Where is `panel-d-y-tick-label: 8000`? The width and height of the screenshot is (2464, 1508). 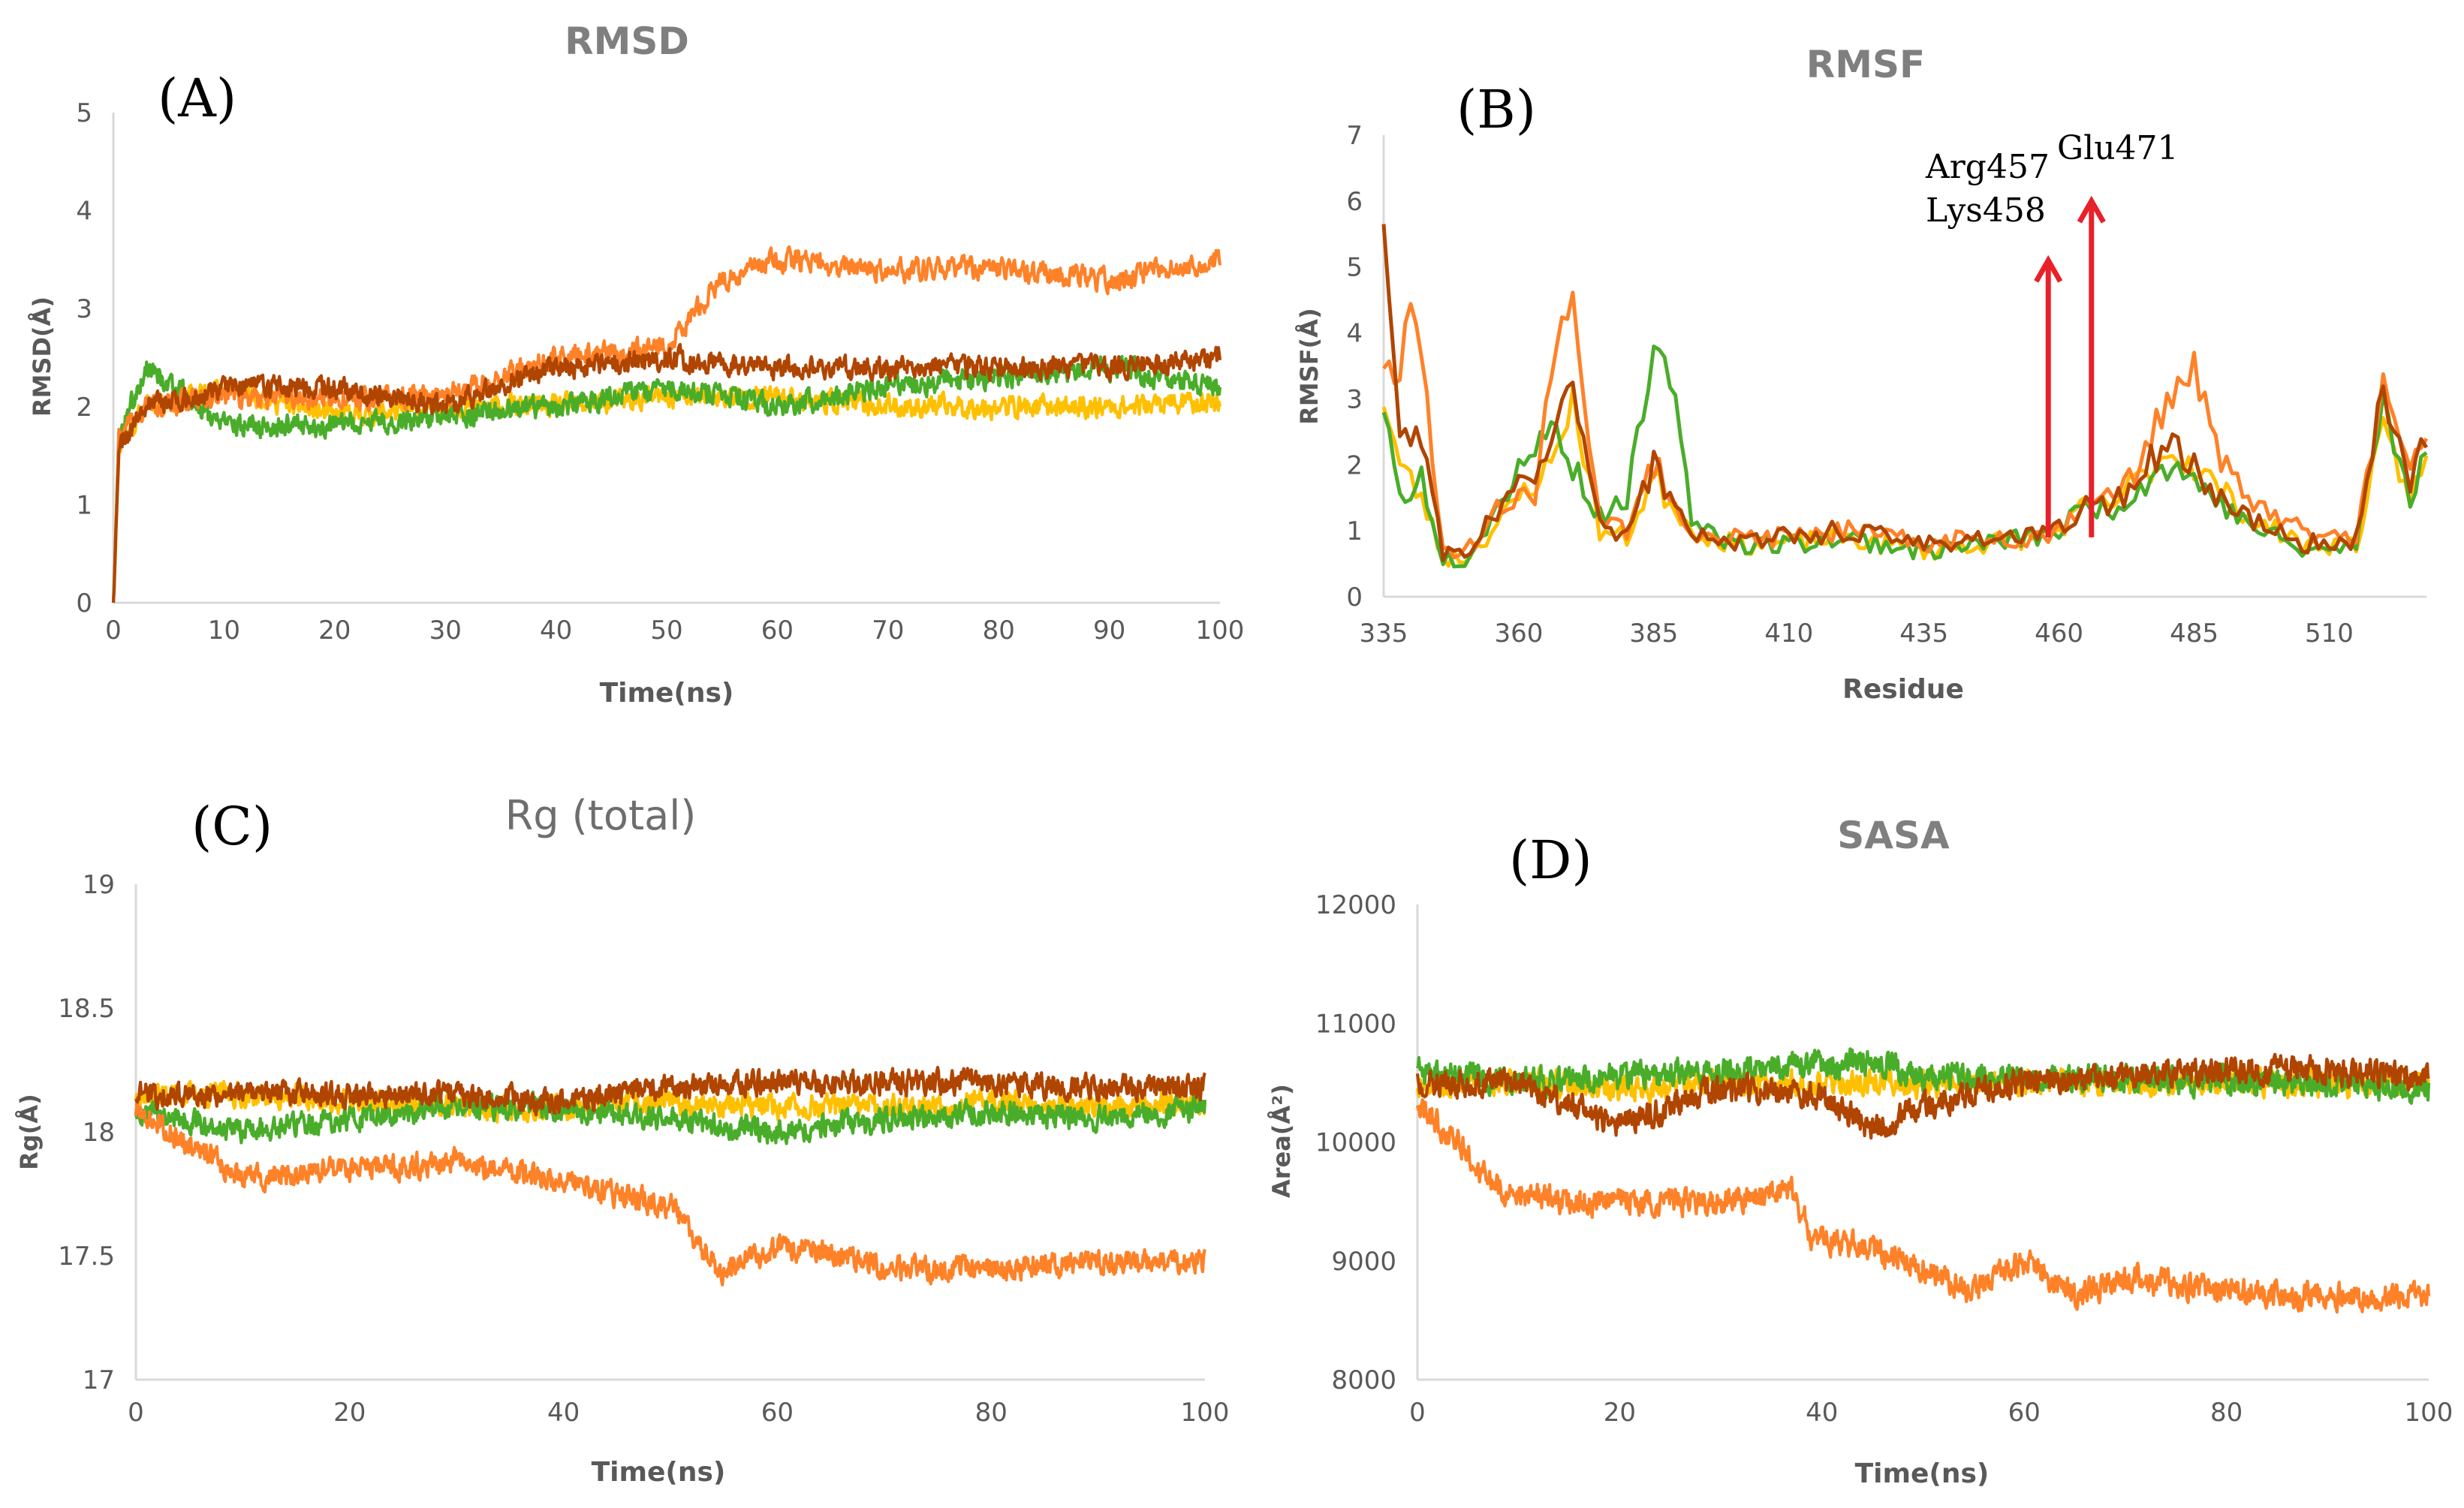
panel-d-y-tick-label: 8000 is located at coordinates (1363, 1380).